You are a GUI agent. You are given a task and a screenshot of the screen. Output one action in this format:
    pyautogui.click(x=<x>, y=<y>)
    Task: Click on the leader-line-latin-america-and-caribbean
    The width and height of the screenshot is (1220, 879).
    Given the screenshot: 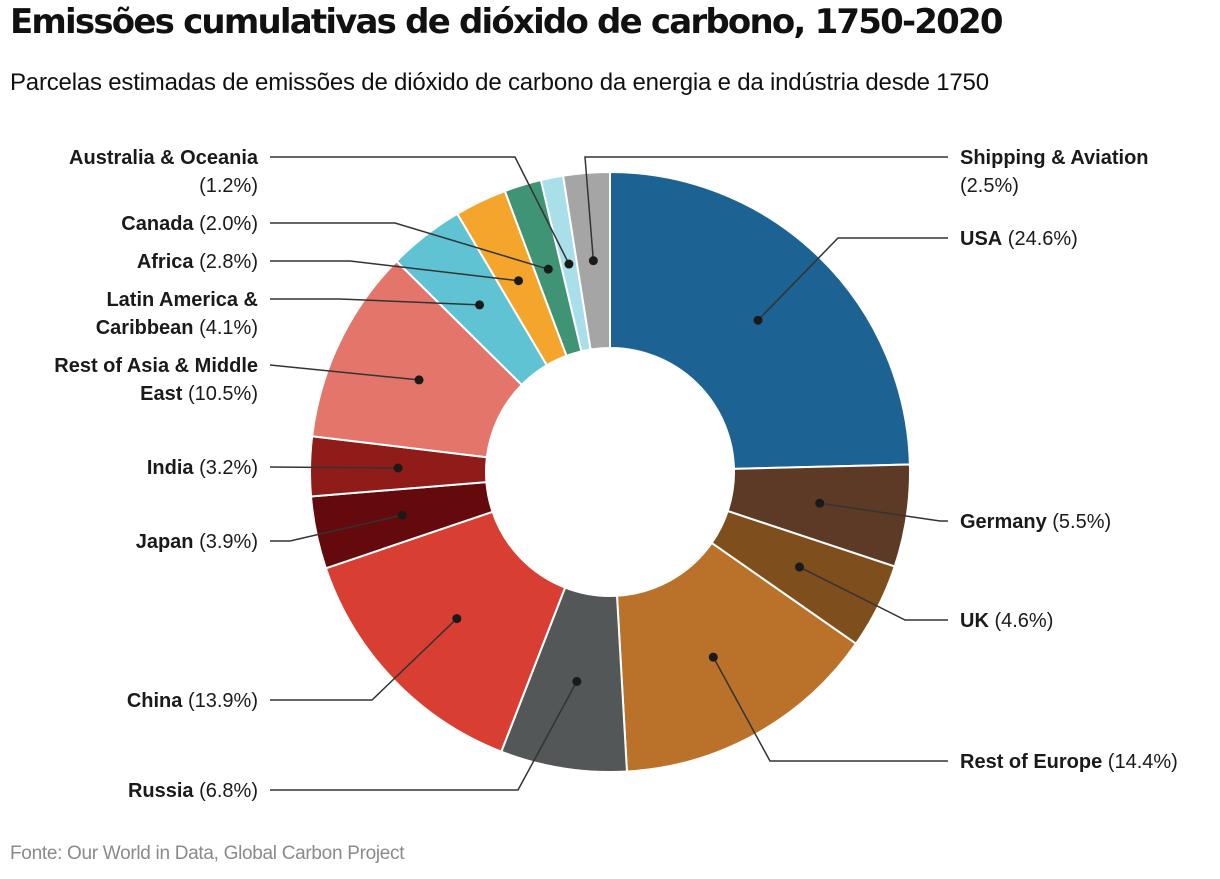 What is the action you would take?
    pyautogui.click(x=375, y=302)
    